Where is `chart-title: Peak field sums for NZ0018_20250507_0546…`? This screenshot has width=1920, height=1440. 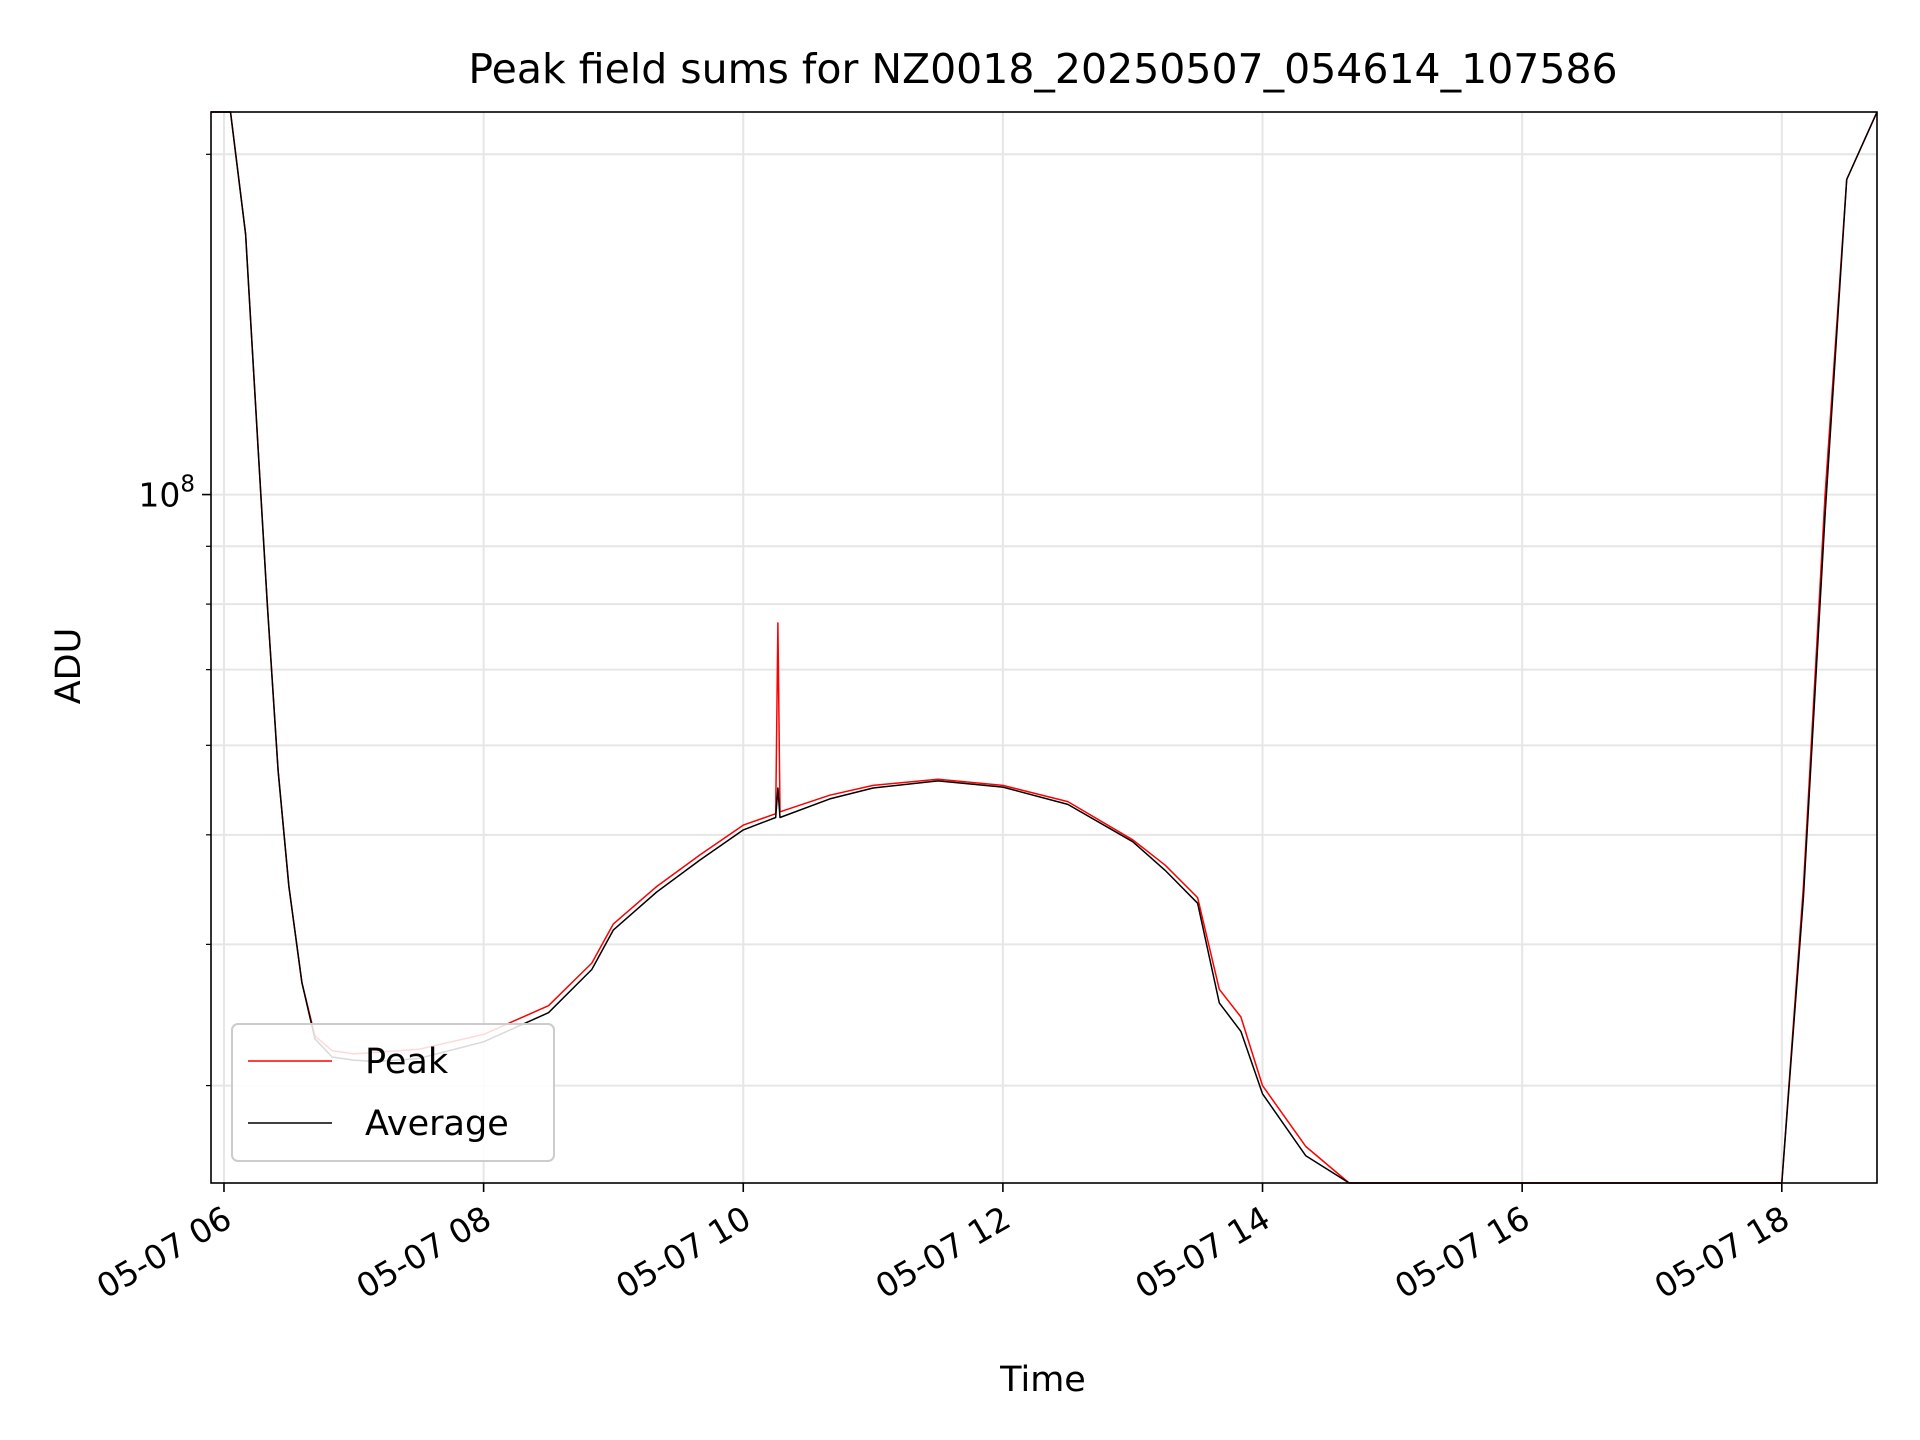
chart-title: Peak field sums for NZ0018_20250507_0546… is located at coordinates (1042, 69).